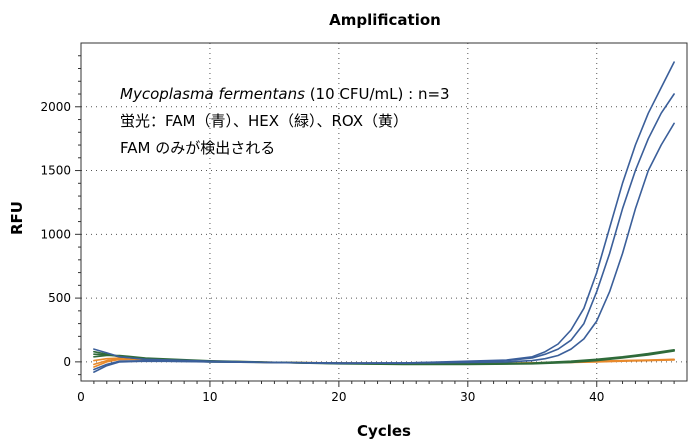  I want to click on x-tick-label-40: 40, so click(596, 397).